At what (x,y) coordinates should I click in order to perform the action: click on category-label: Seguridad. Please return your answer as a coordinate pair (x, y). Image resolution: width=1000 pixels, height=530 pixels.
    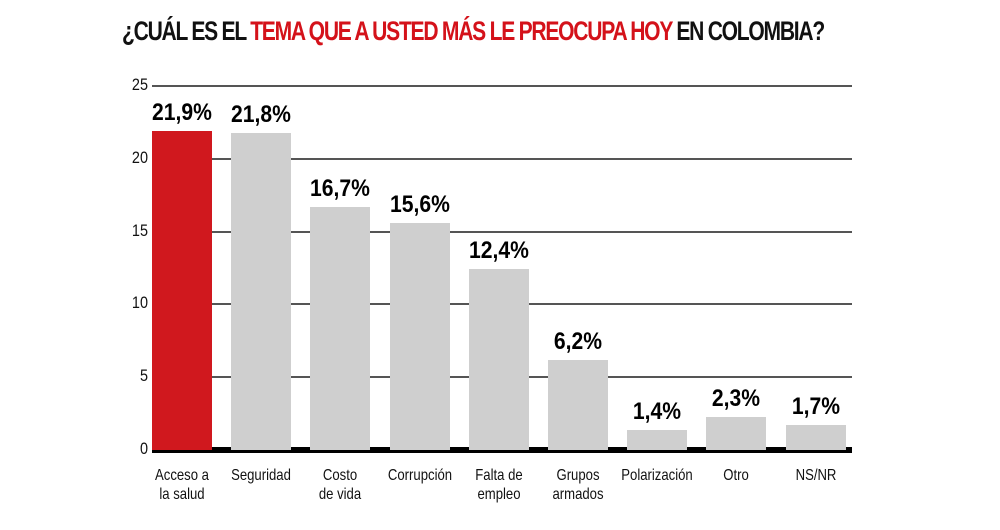
    Looking at the image, I should click on (261, 475).